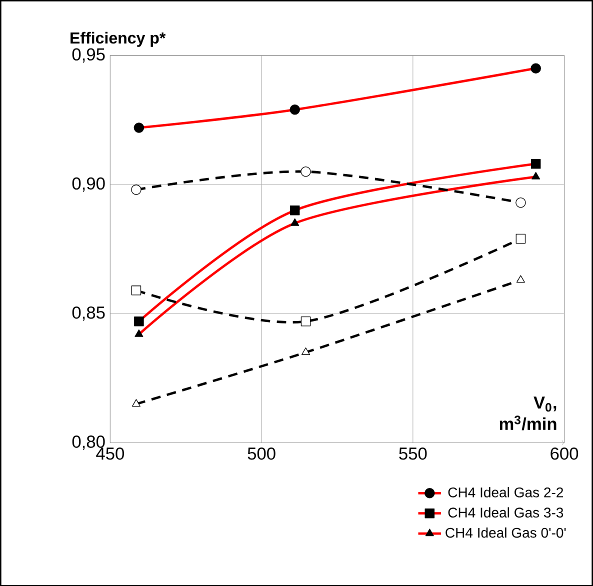  I want to click on x-tick-label: 450, so click(110, 453).